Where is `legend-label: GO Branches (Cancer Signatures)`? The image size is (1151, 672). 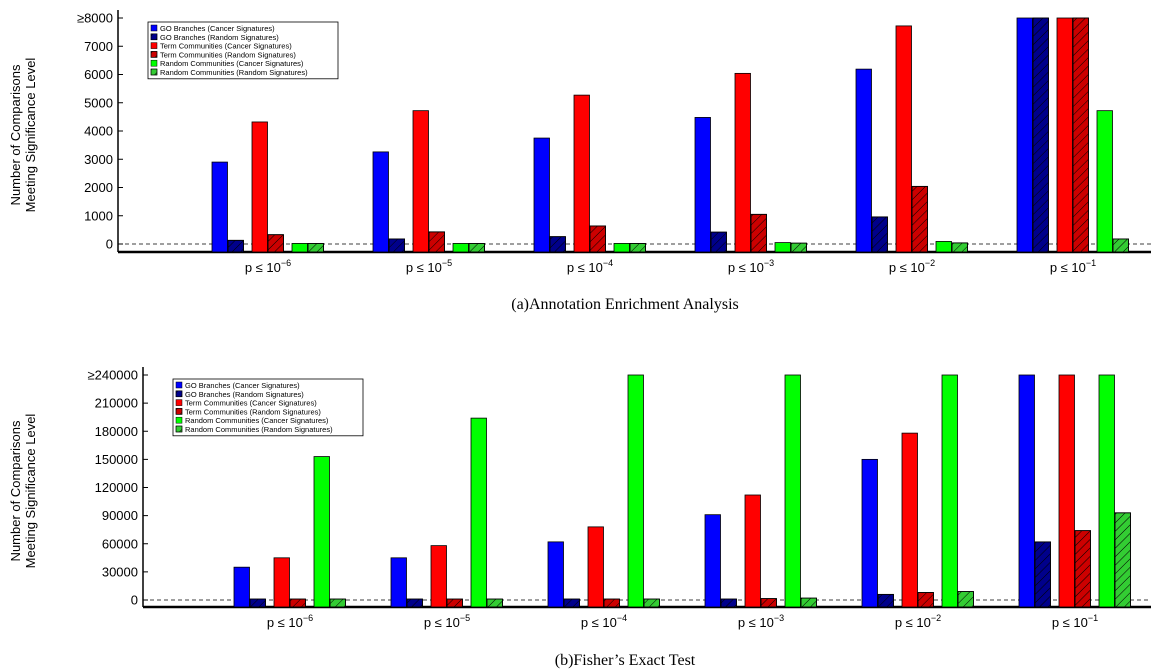 legend-label: GO Branches (Cancer Signatures) is located at coordinates (242, 385).